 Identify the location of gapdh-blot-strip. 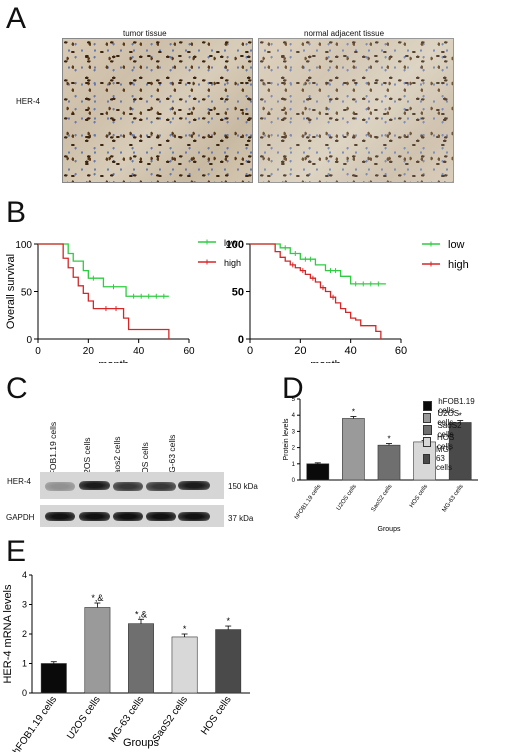
(132, 516).